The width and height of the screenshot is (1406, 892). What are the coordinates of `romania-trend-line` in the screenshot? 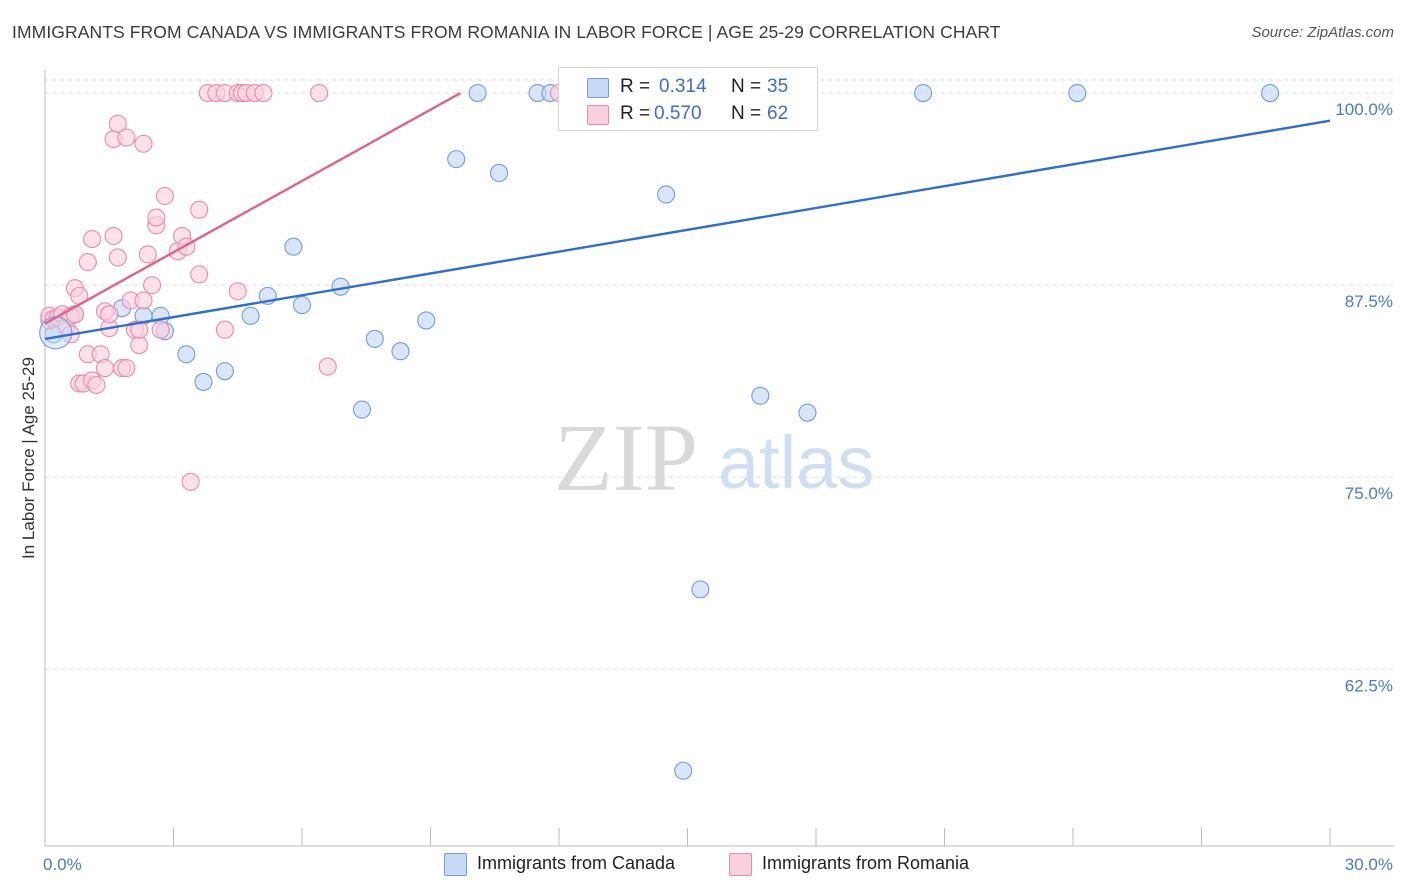 It's located at (253, 208).